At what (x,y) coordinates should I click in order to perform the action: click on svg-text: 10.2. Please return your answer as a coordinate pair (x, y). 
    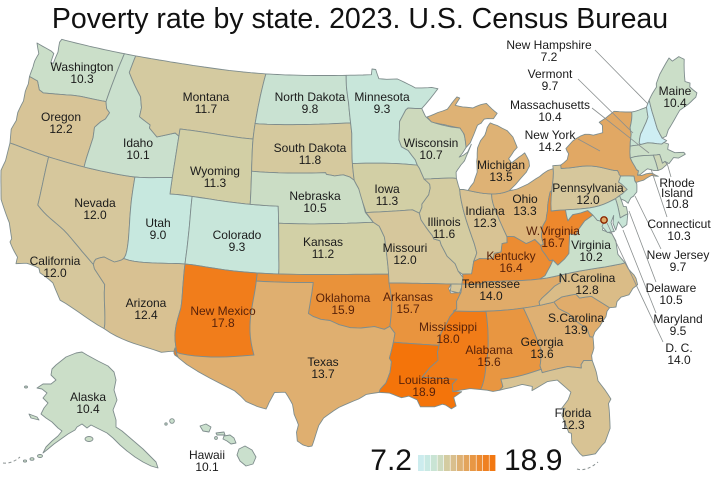
    Looking at the image, I should click on (591, 257).